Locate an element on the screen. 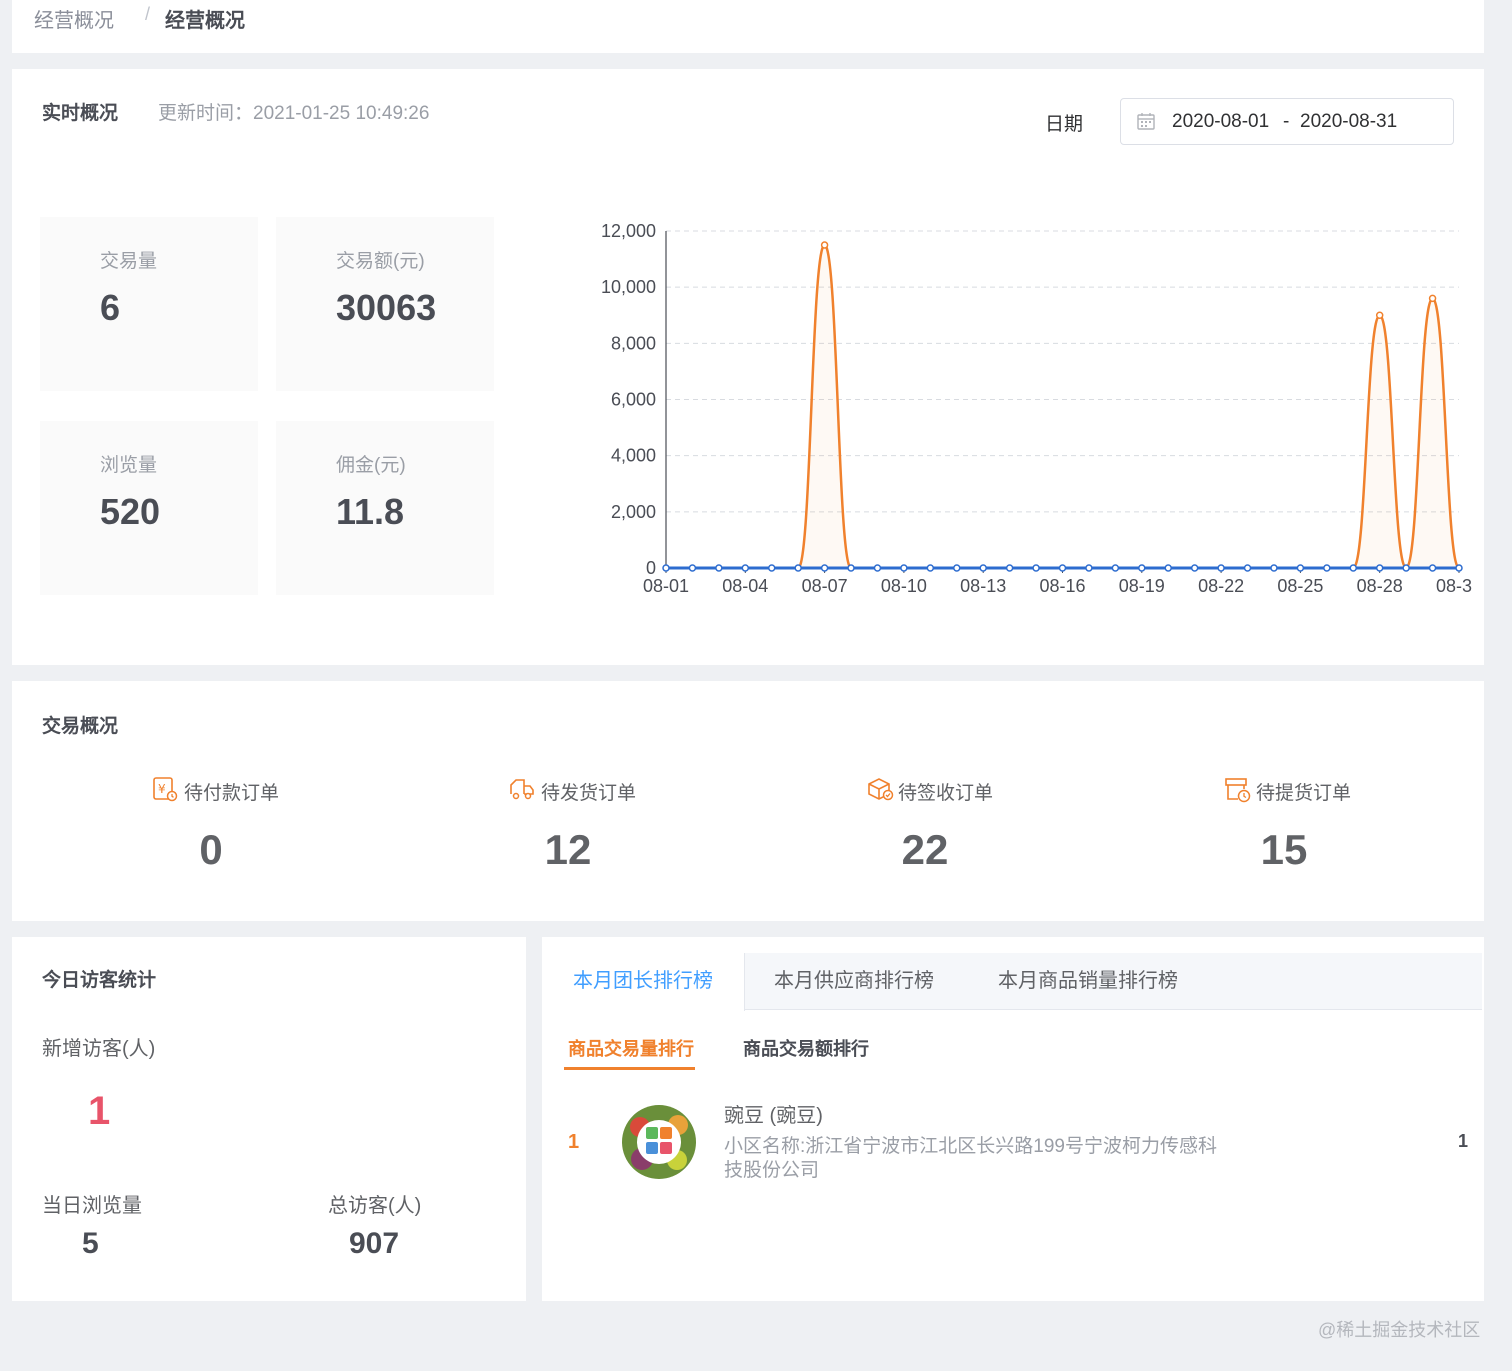  breadcrumb-parent: 经营概况 is located at coordinates (74, 21).